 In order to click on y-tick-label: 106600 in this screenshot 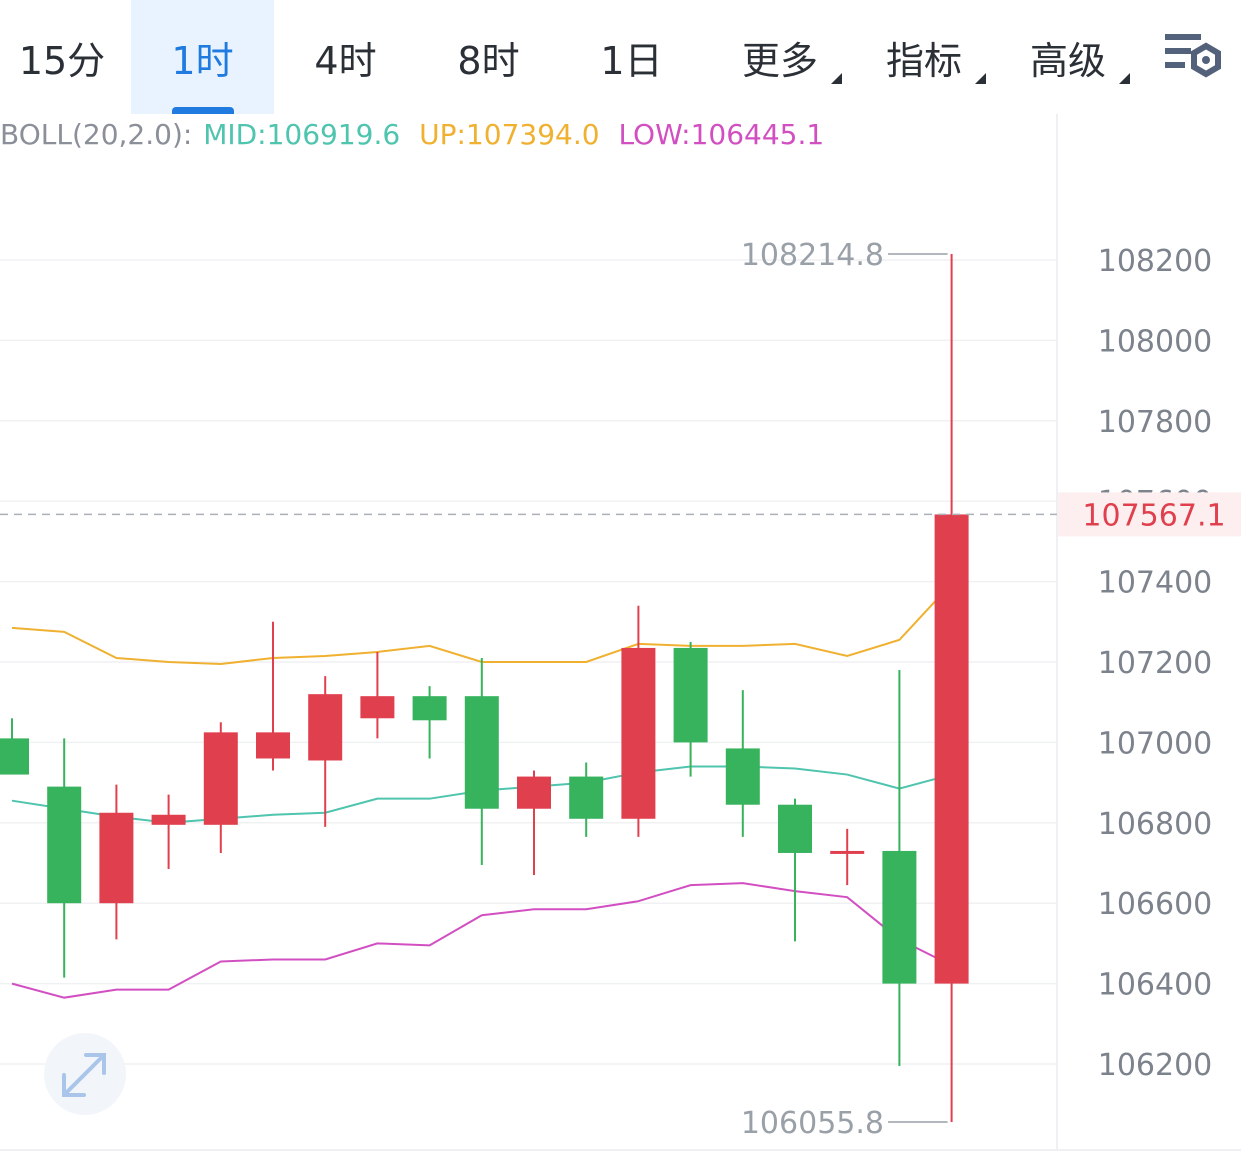, I will do `click(1155, 904)`.